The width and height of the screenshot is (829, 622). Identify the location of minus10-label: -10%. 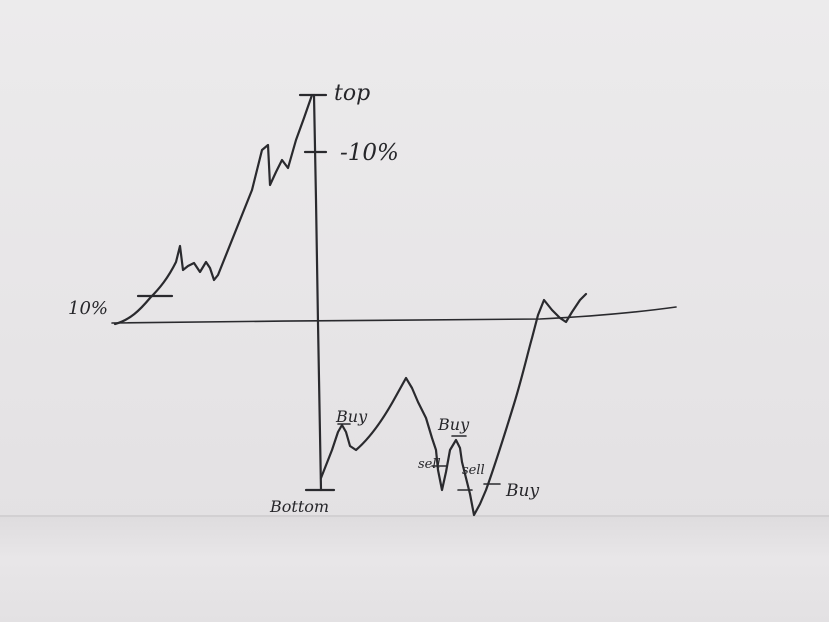
(369, 153).